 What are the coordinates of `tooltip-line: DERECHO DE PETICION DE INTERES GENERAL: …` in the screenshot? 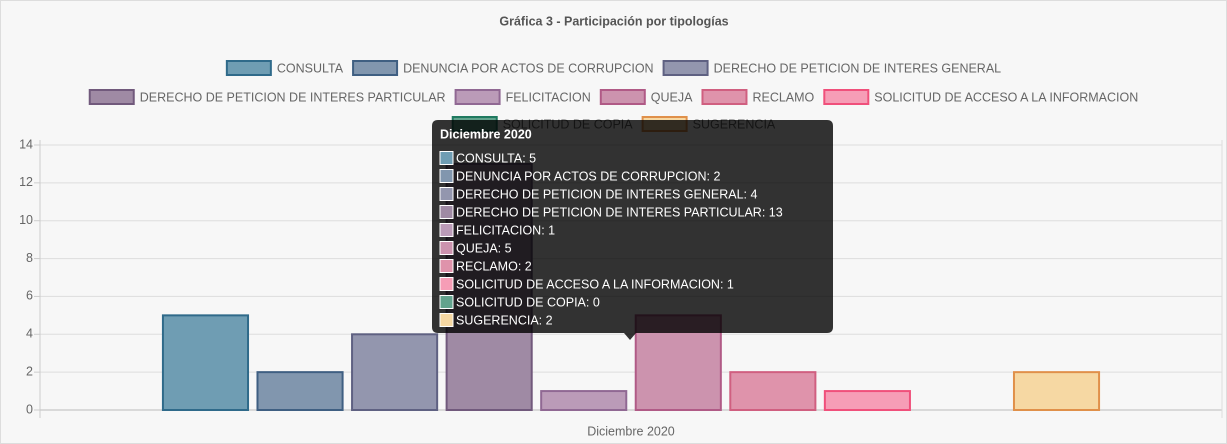 It's located at (606, 194).